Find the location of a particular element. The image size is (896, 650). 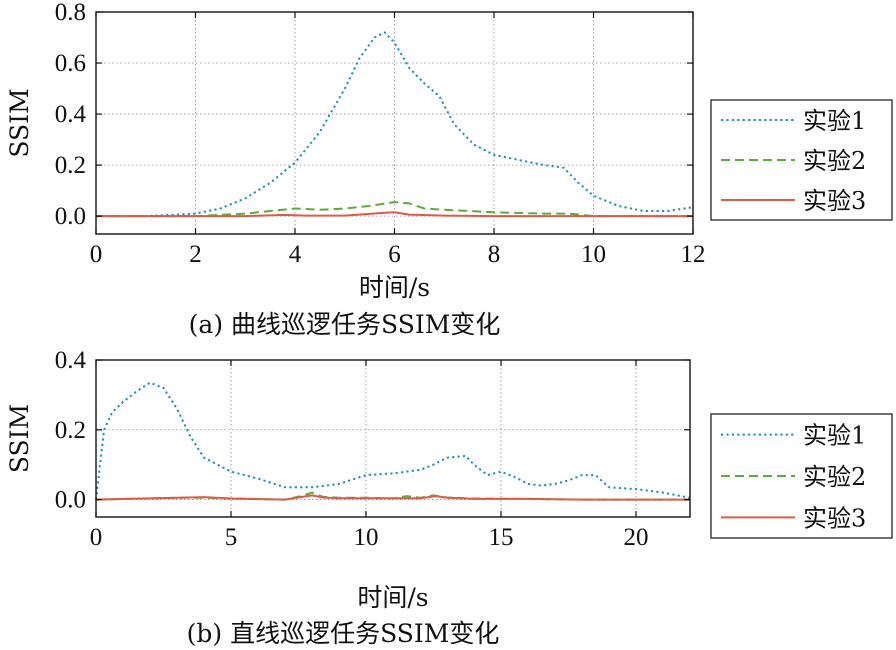

x-tick-label: 5 is located at coordinates (231, 537).